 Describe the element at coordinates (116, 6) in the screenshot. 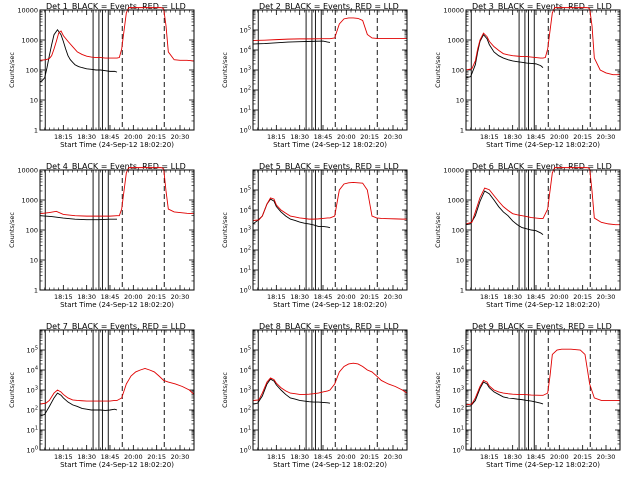

I see `panel-title: Det 1 BLACK = Events, RED = LLD` at that location.